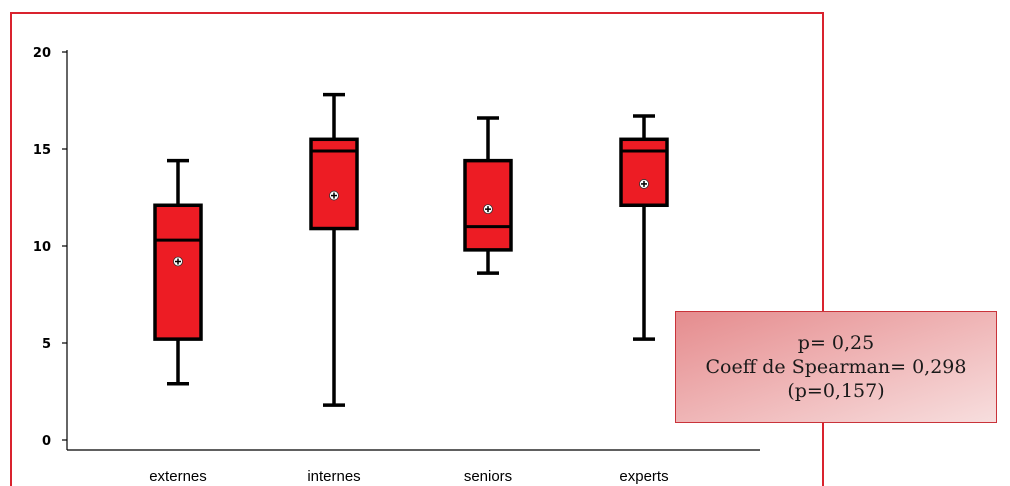  Describe the element at coordinates (42, 247) in the screenshot. I see `y-tick-label: 10` at that location.